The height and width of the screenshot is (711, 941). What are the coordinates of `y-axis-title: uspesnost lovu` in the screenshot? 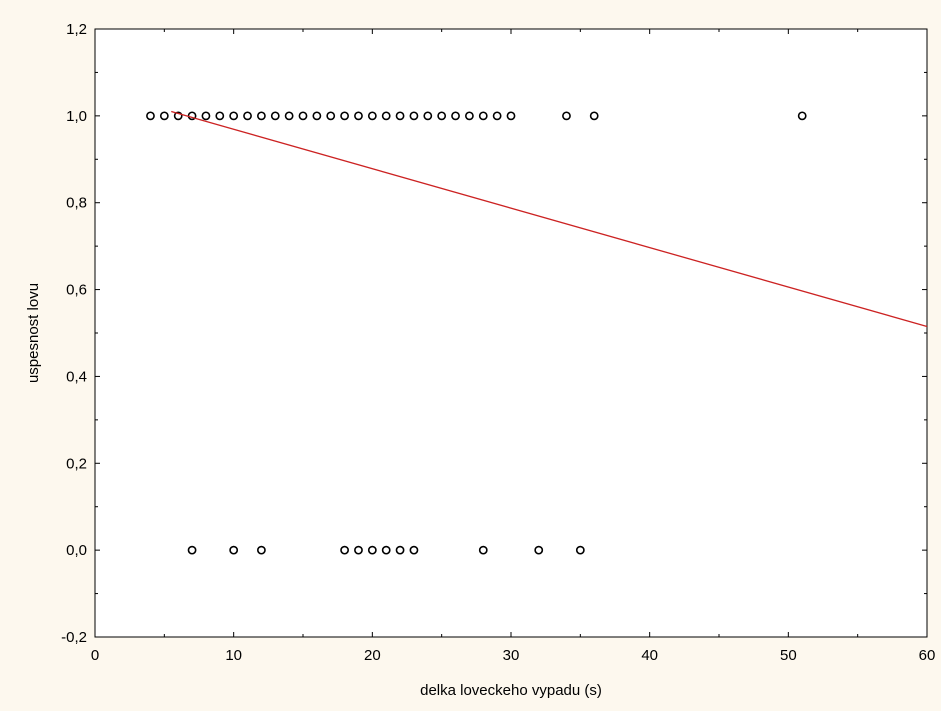 It's located at (33, 333).